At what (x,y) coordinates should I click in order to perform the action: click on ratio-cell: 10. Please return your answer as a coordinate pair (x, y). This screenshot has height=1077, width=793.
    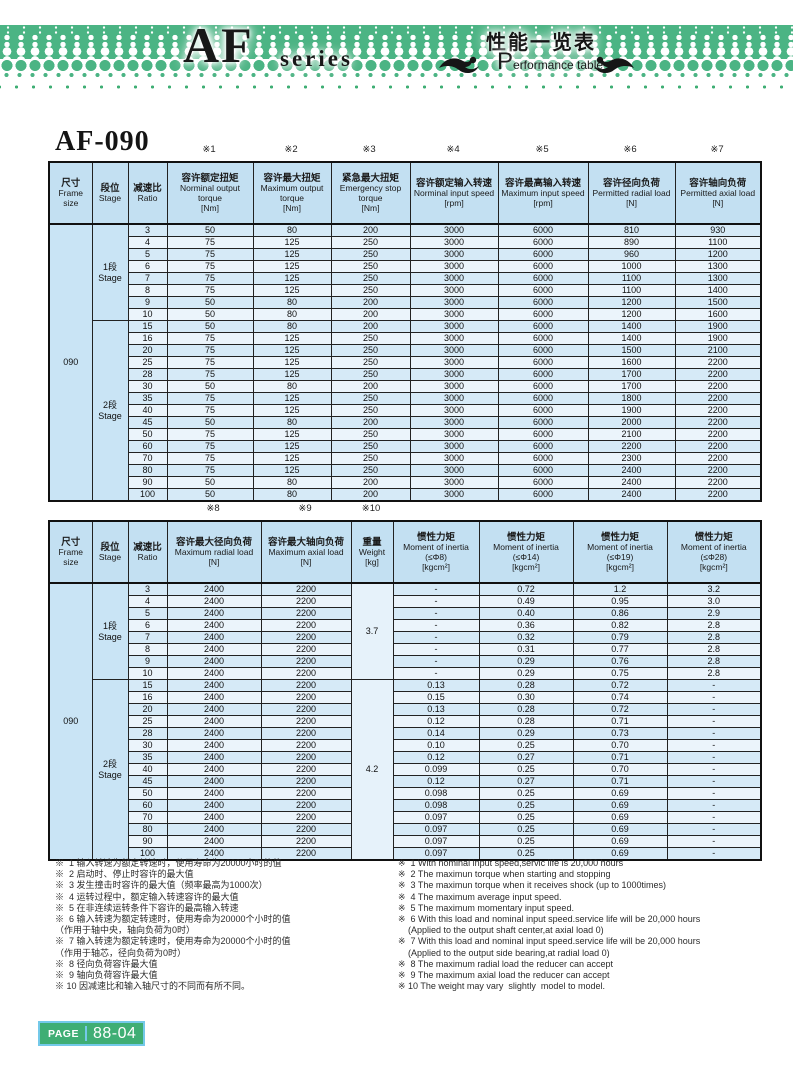
    Looking at the image, I should click on (147, 314).